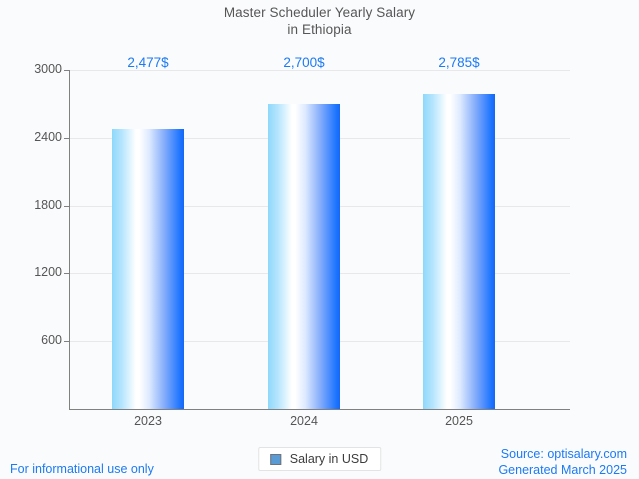 Image resolution: width=639 pixels, height=479 pixels. Describe the element at coordinates (82, 469) in the screenshot. I see `disclaimer-text: For informational use only` at that location.